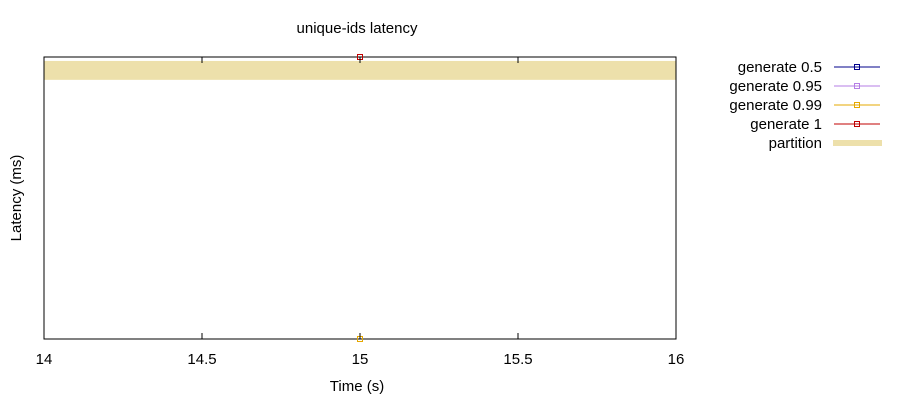 This screenshot has width=900, height=400. Describe the element at coordinates (676, 359) in the screenshot. I see `x-tick-label: 16` at that location.